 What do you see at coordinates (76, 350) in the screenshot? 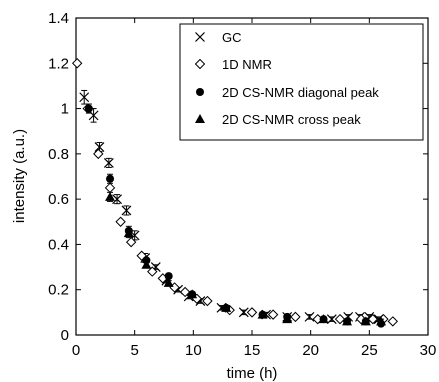
I see `x-tick-label: 0` at bounding box center [76, 350].